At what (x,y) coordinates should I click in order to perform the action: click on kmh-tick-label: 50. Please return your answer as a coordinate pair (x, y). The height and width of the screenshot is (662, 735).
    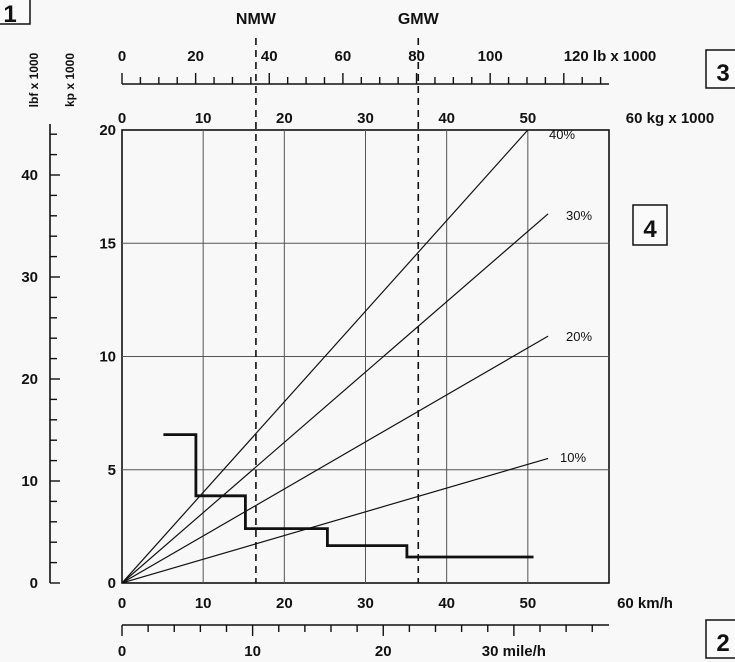
    Looking at the image, I should click on (527, 603).